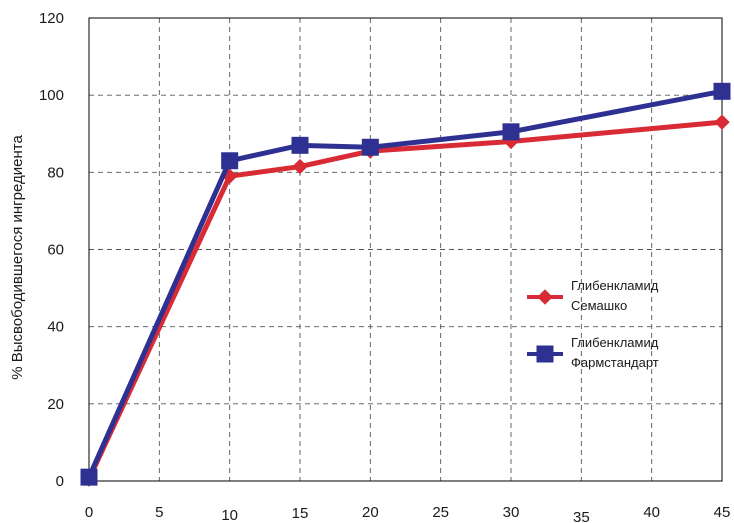 The width and height of the screenshot is (734, 523). I want to click on x-tick-label: 5, so click(159, 512).